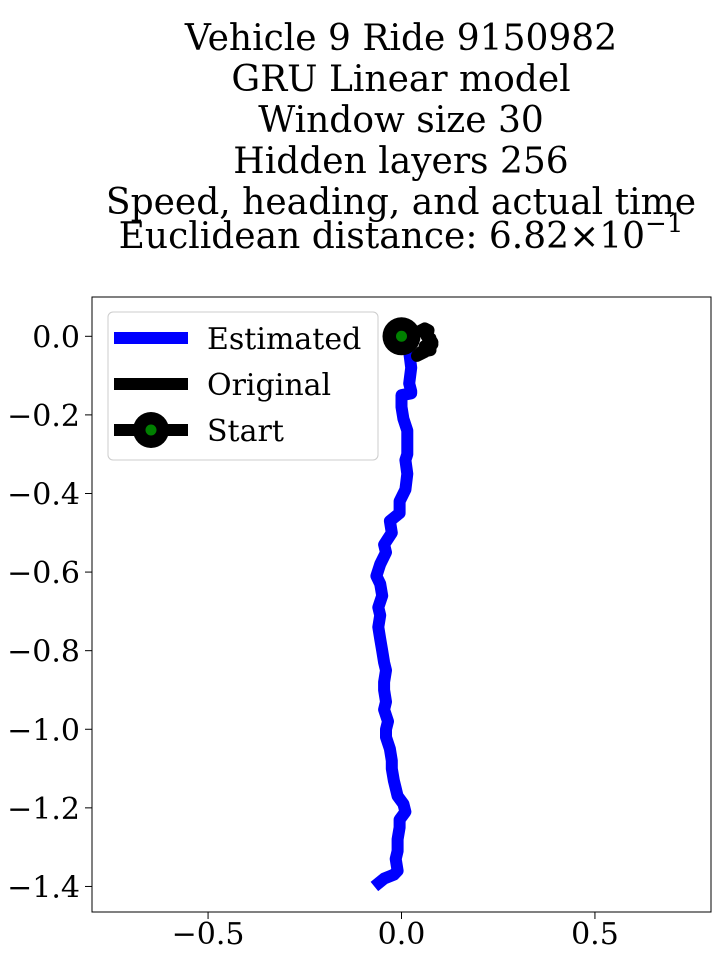 The height and width of the screenshot is (959, 719). Describe the element at coordinates (43, 494) in the screenshot. I see `y-tick-label: −0.4` at that location.